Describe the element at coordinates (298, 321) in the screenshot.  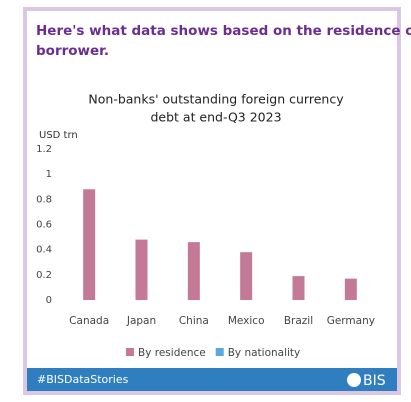
I see `x-tick-label: Brazil` at that location.